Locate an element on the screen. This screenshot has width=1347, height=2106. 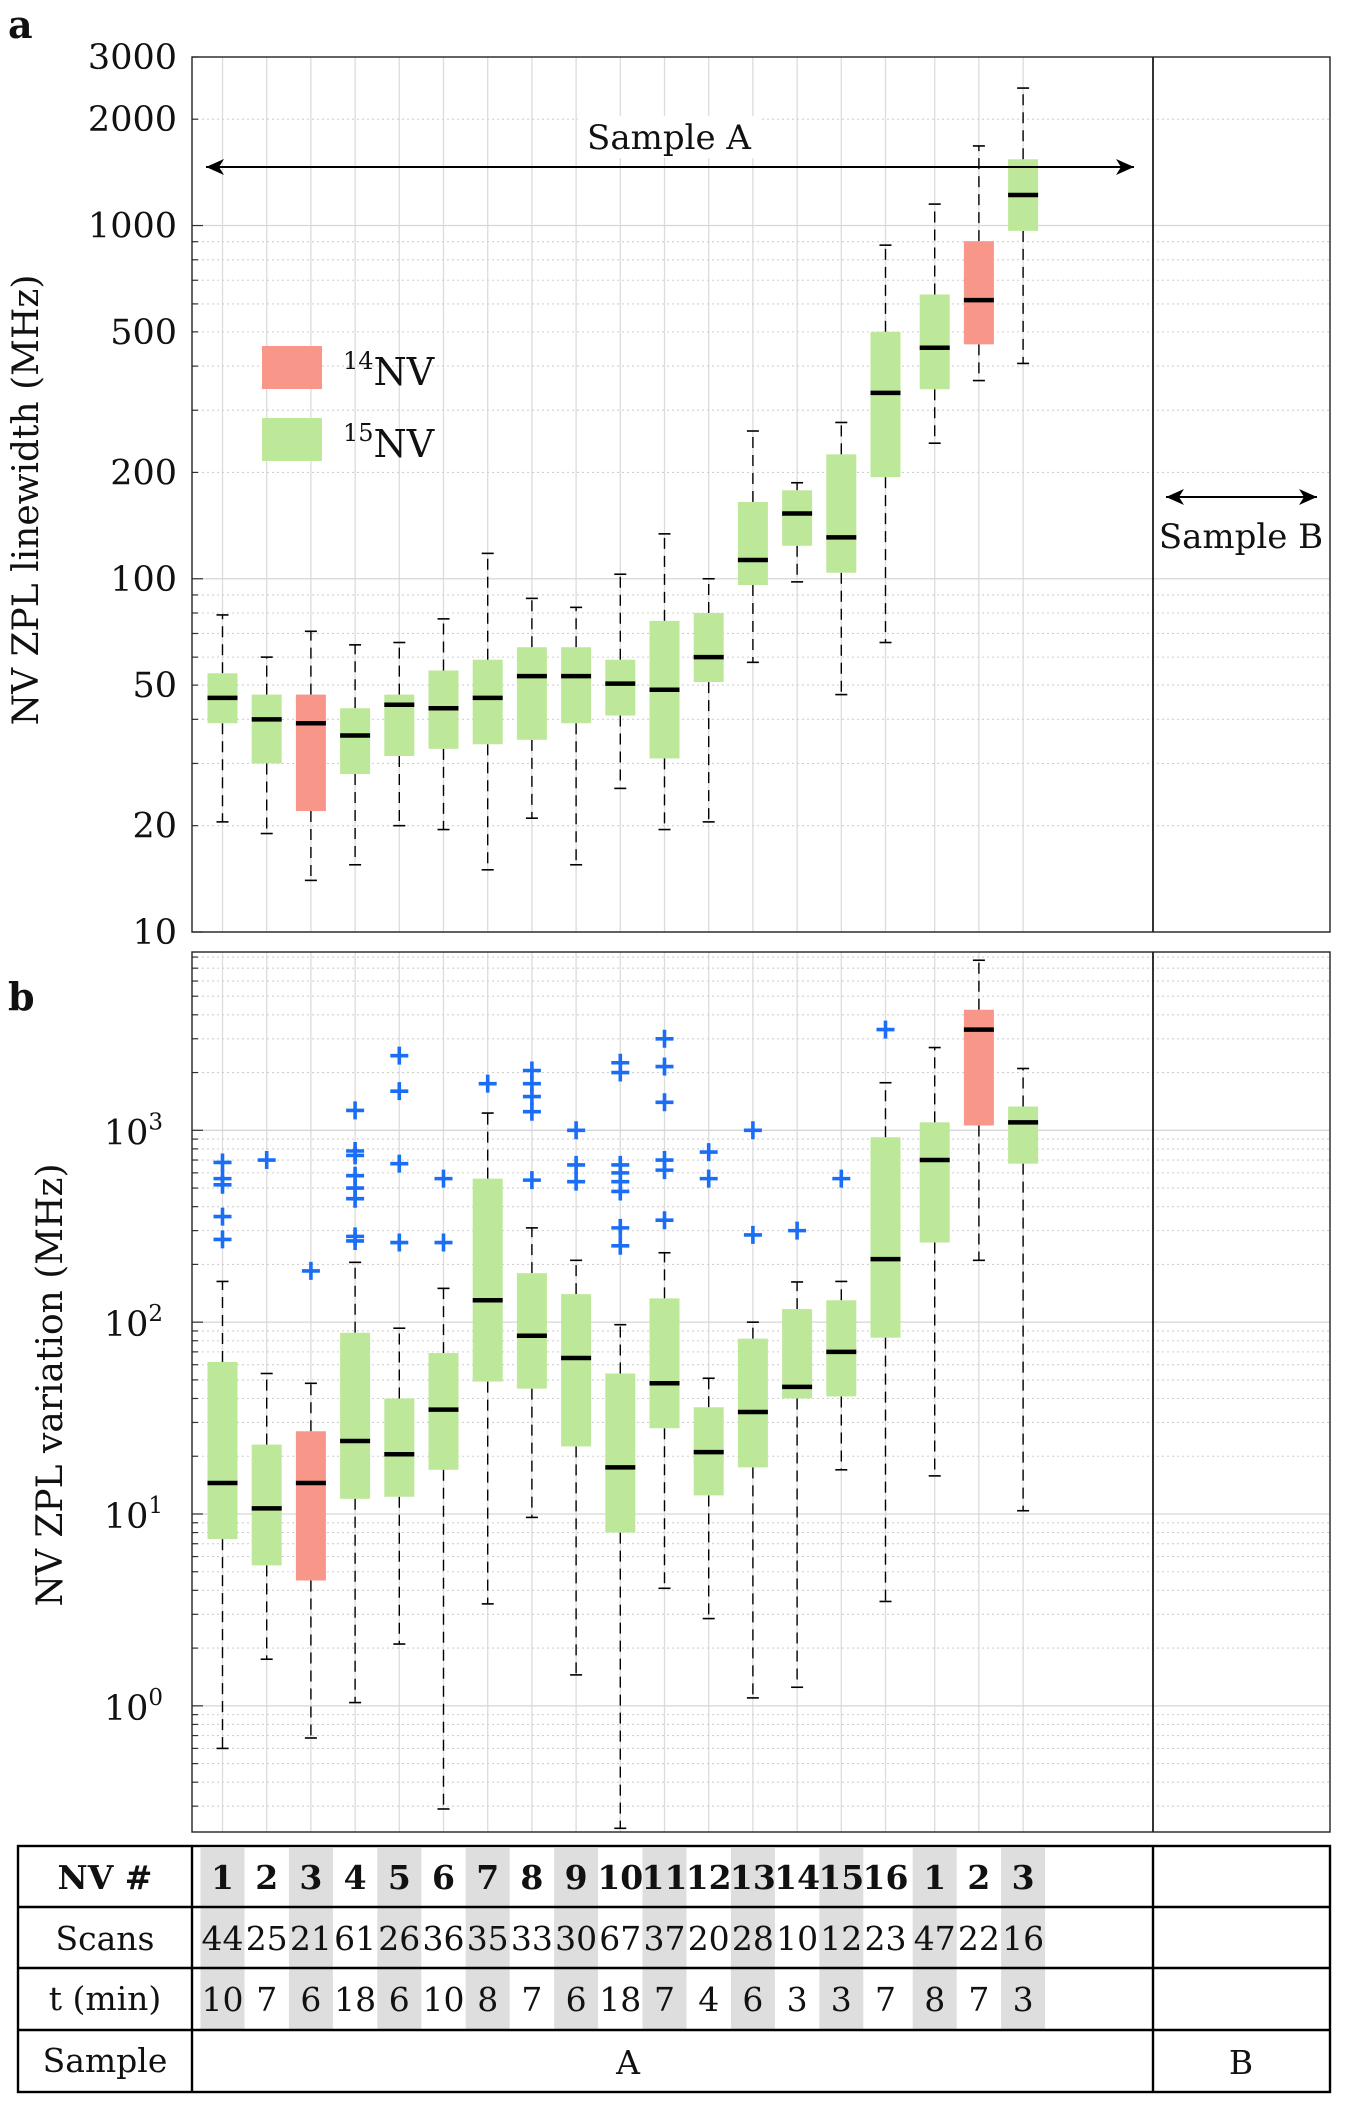
box-nv-A5 is located at coordinates (399, 734).